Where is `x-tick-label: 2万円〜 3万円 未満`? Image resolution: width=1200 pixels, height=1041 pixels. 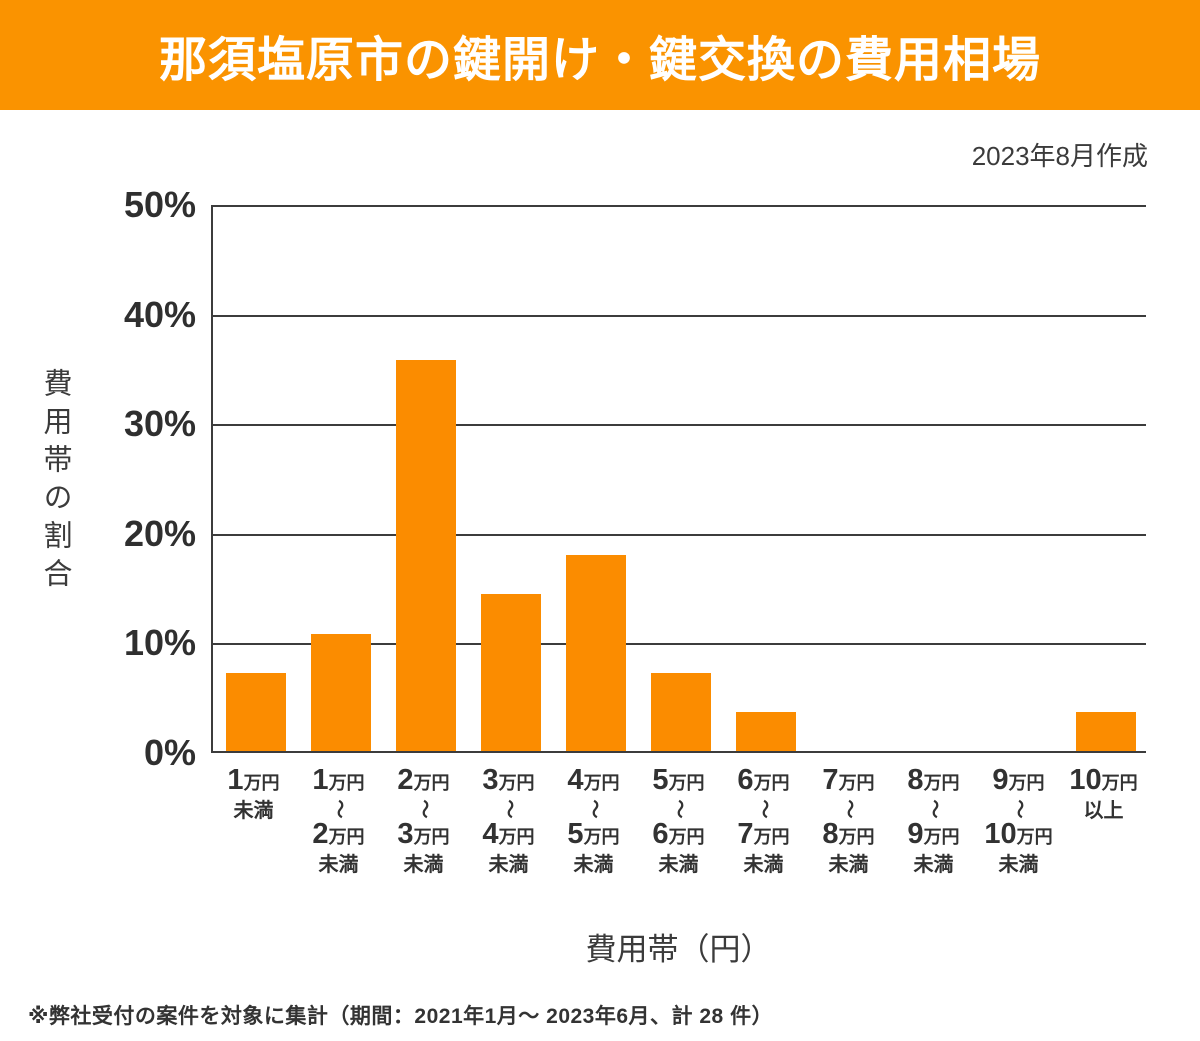 x-tick-label: 2万円〜 3万円 未満 is located at coordinates (423, 820).